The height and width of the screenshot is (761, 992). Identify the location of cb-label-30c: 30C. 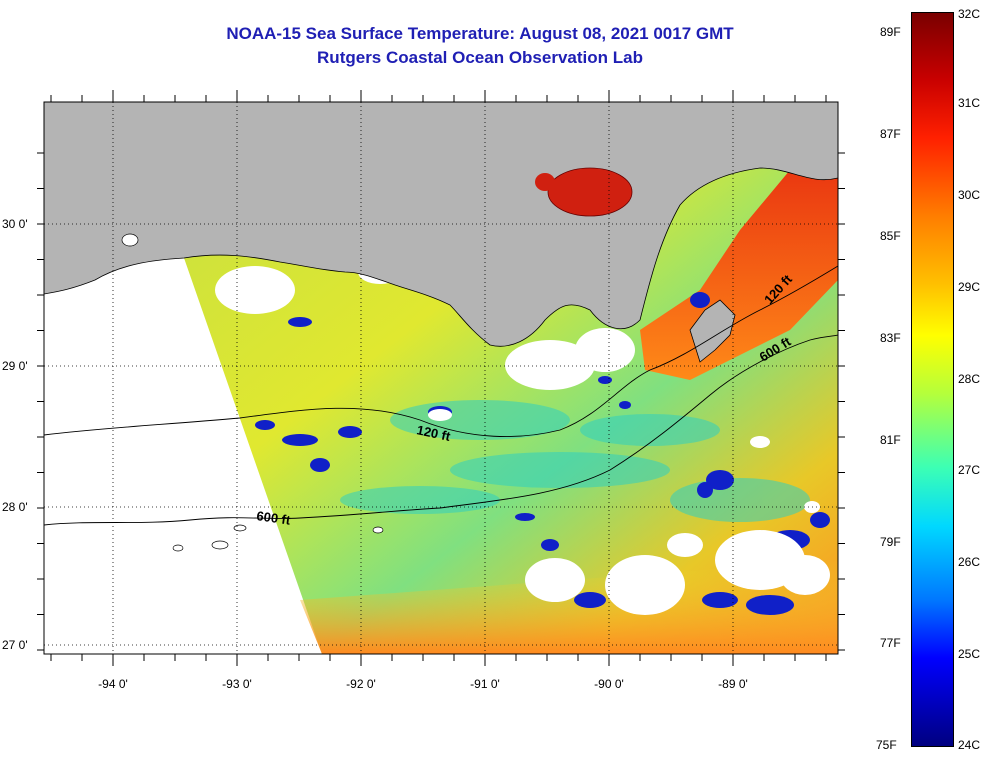
(969, 195).